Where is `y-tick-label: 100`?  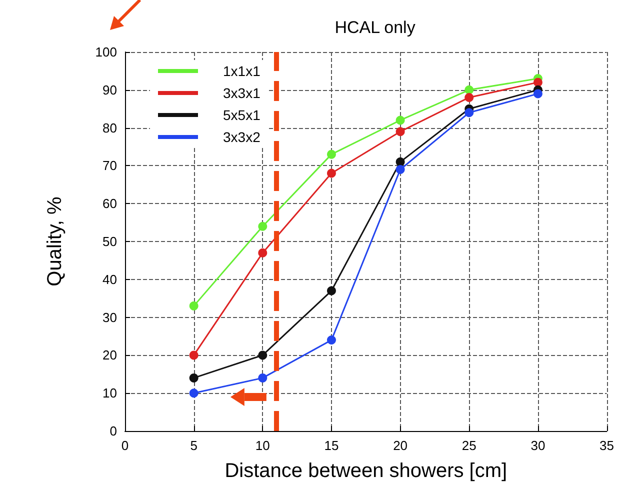 y-tick-label: 100 is located at coordinates (106, 52).